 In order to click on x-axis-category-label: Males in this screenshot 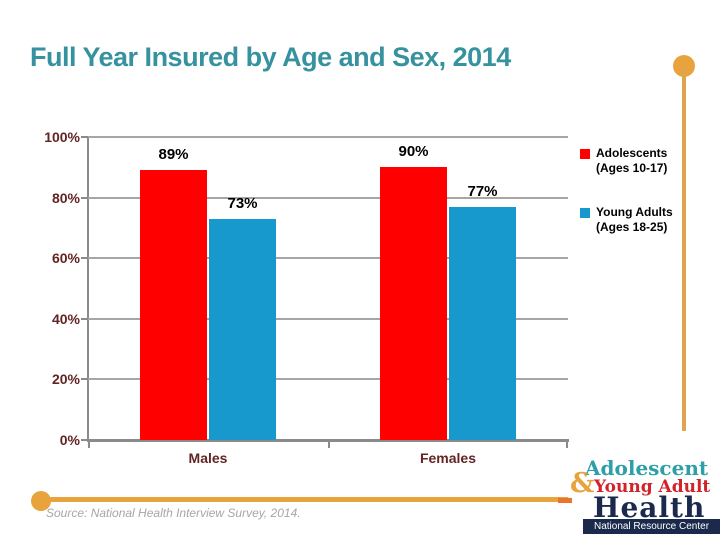, I will do `click(208, 458)`.